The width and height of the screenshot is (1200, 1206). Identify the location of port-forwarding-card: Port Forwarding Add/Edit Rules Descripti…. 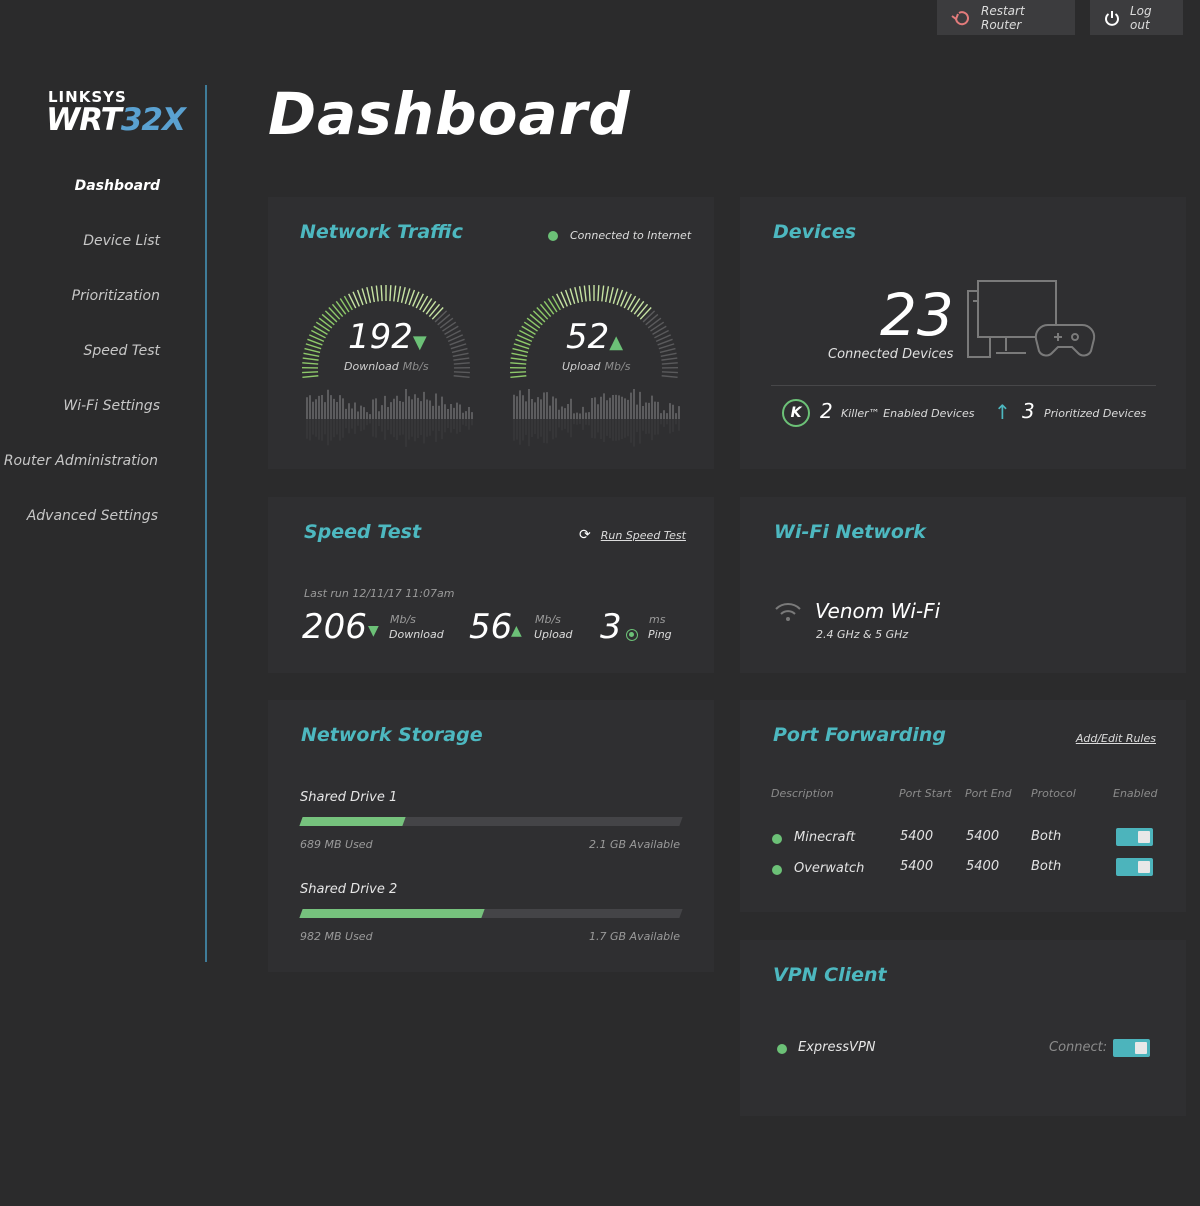
(963, 806).